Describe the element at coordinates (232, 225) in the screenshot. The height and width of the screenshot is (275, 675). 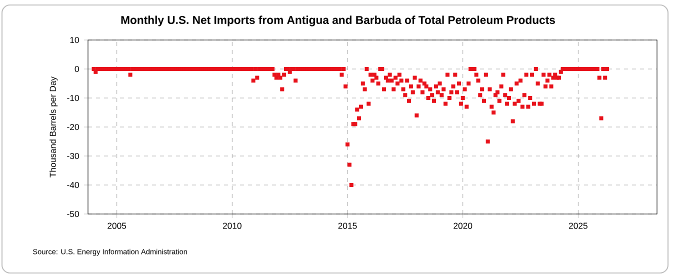
I see `x-tick-label: 2010` at that location.